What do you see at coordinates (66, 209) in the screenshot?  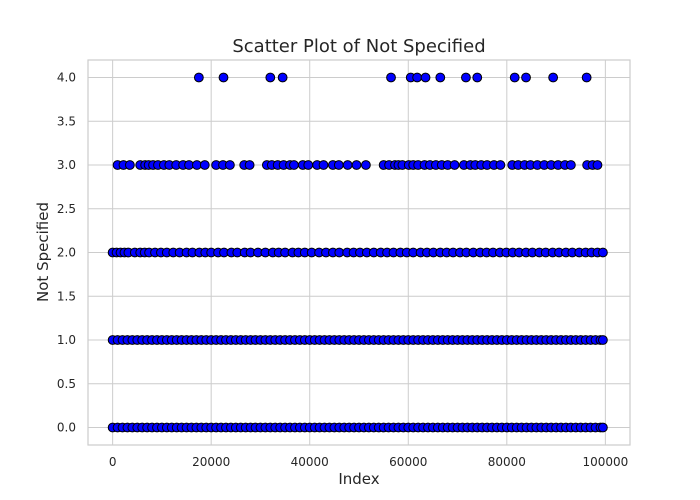 I see `y-tick-label: 2.5` at bounding box center [66, 209].